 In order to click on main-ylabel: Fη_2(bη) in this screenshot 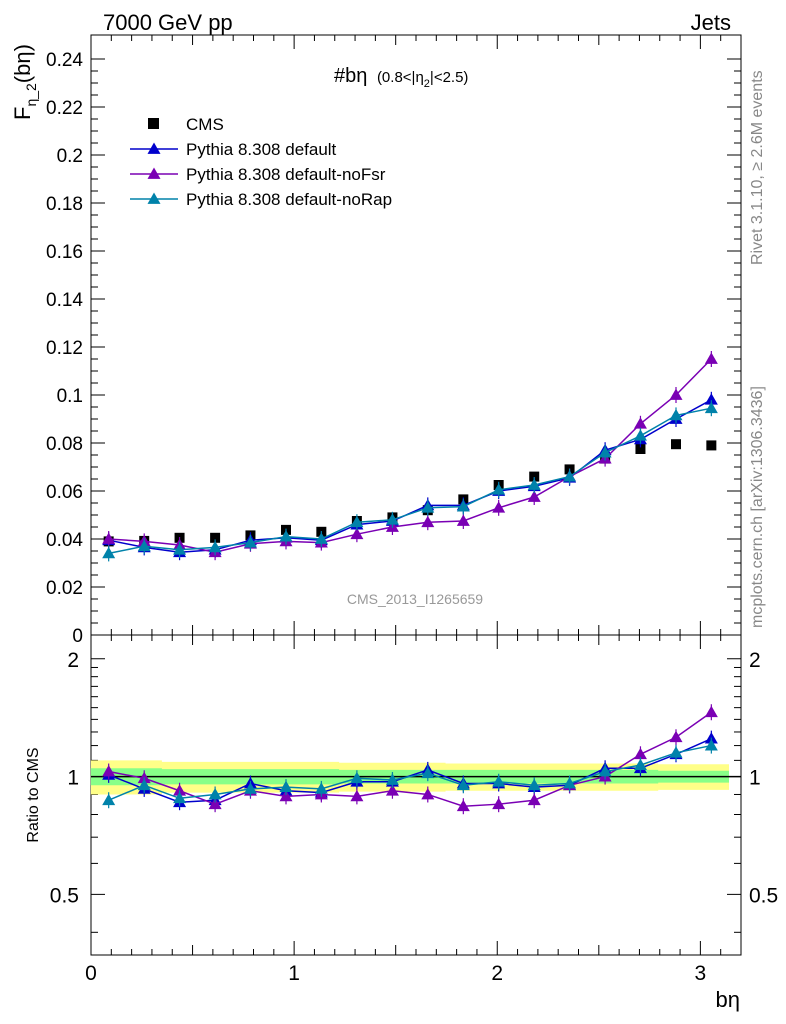, I will do `click(24, 82)`.